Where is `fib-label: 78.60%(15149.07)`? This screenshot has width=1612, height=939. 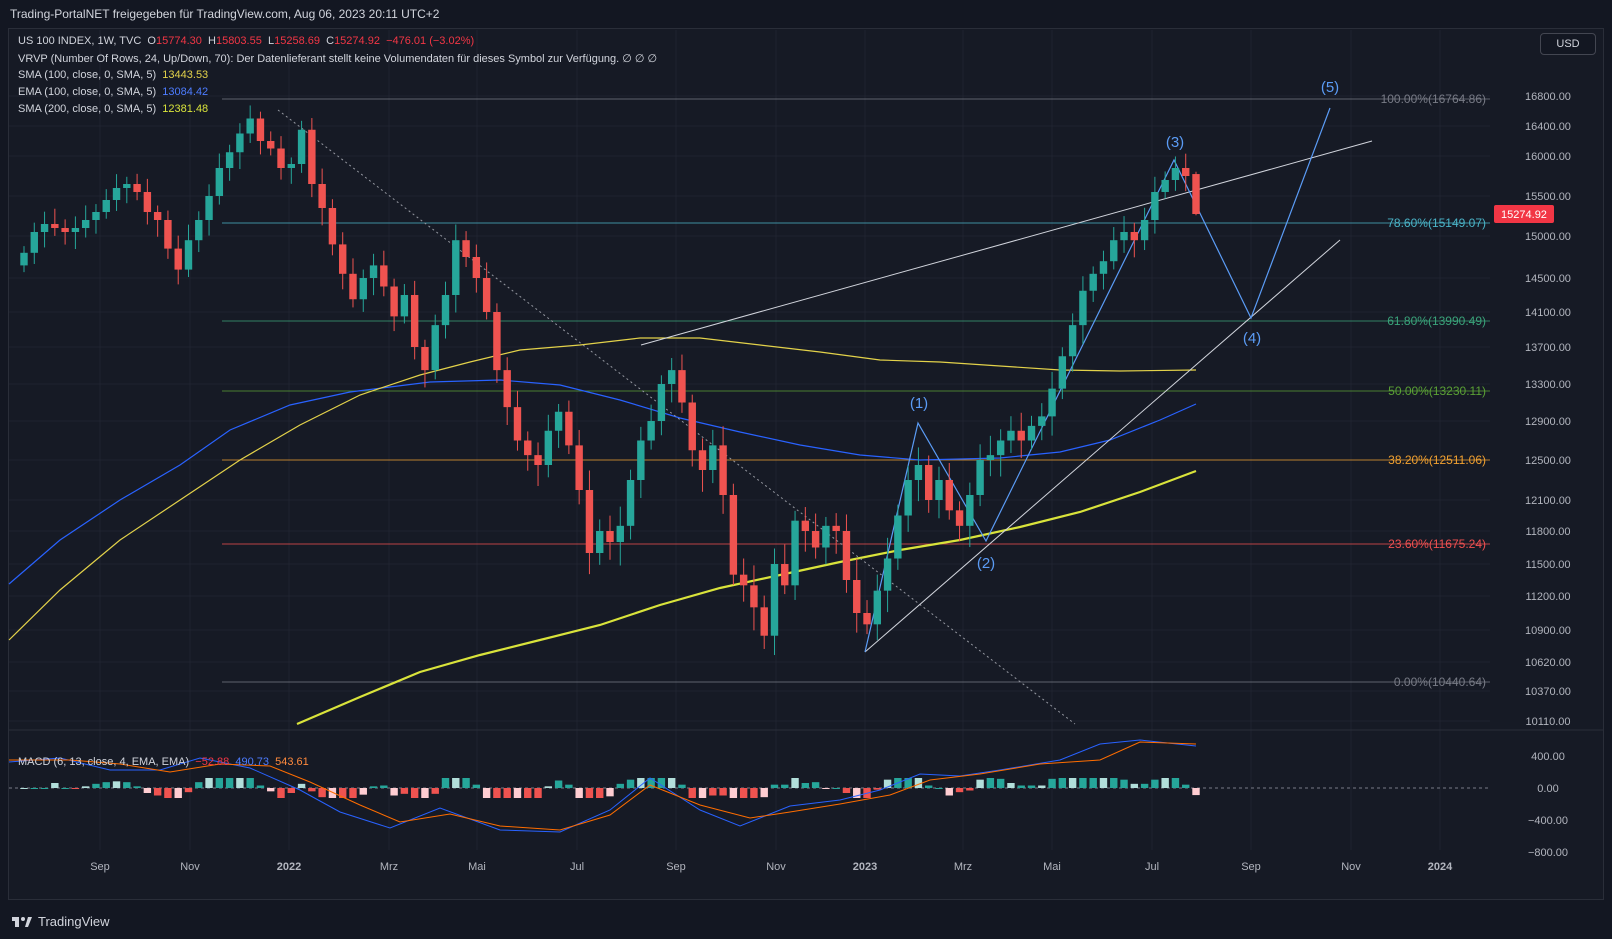
fib-label: 78.60%(15149.07) is located at coordinates (1436, 223).